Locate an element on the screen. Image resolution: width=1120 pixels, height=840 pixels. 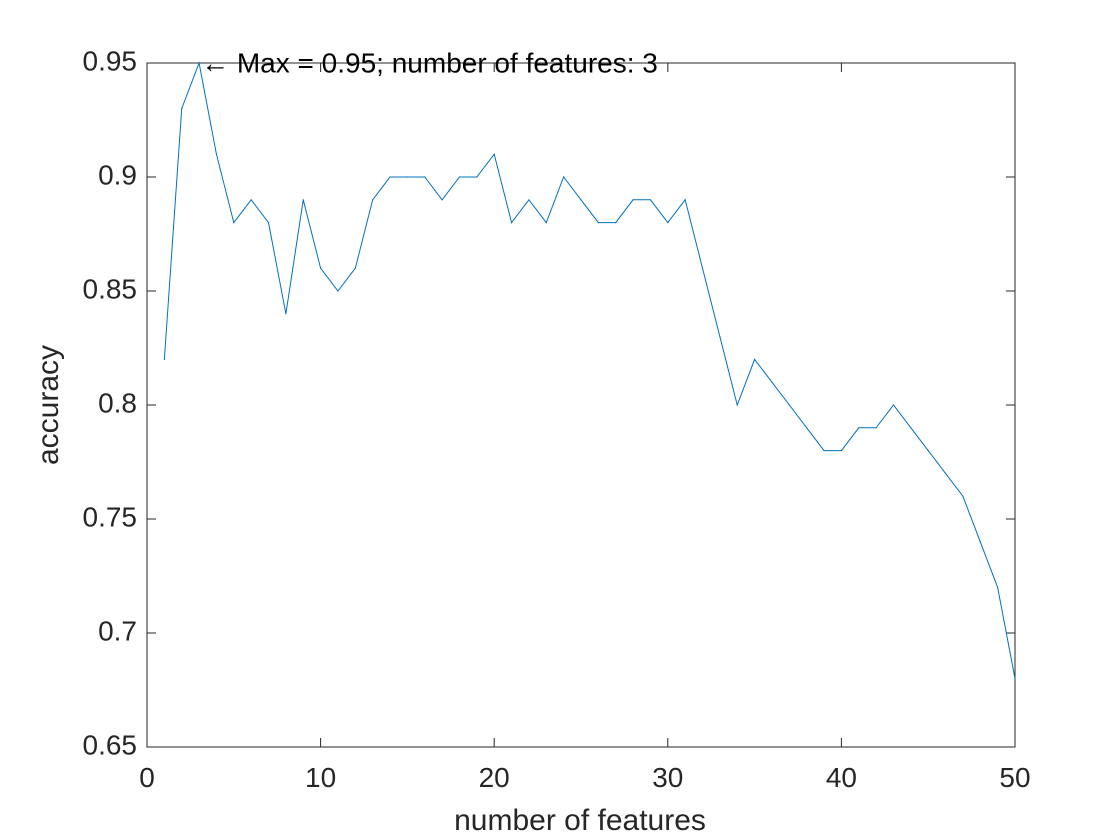
x-tick-label: 20 is located at coordinates (494, 777).